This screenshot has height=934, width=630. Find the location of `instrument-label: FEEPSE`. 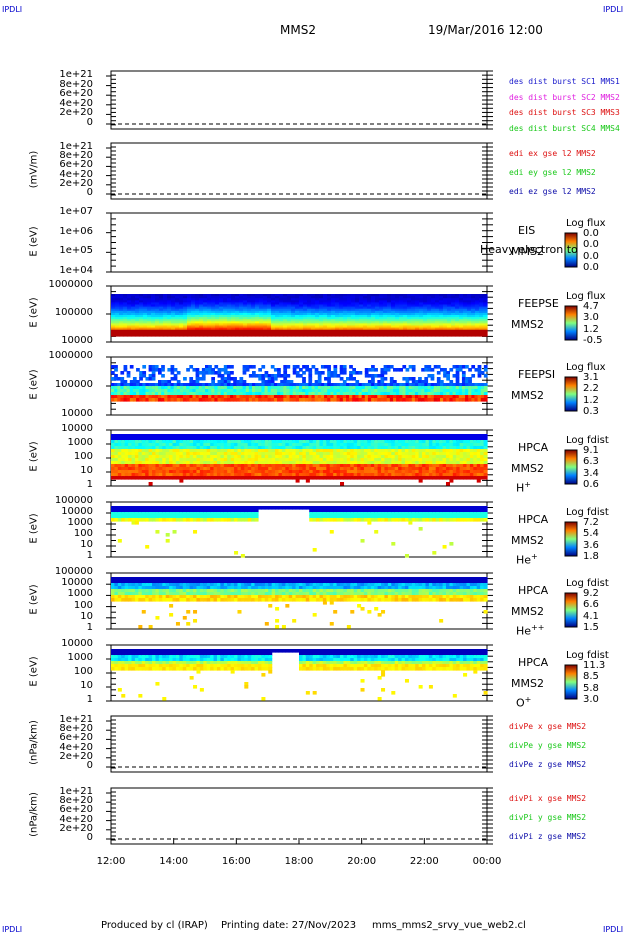

instrument-label: FEEPSE is located at coordinates (538, 303).